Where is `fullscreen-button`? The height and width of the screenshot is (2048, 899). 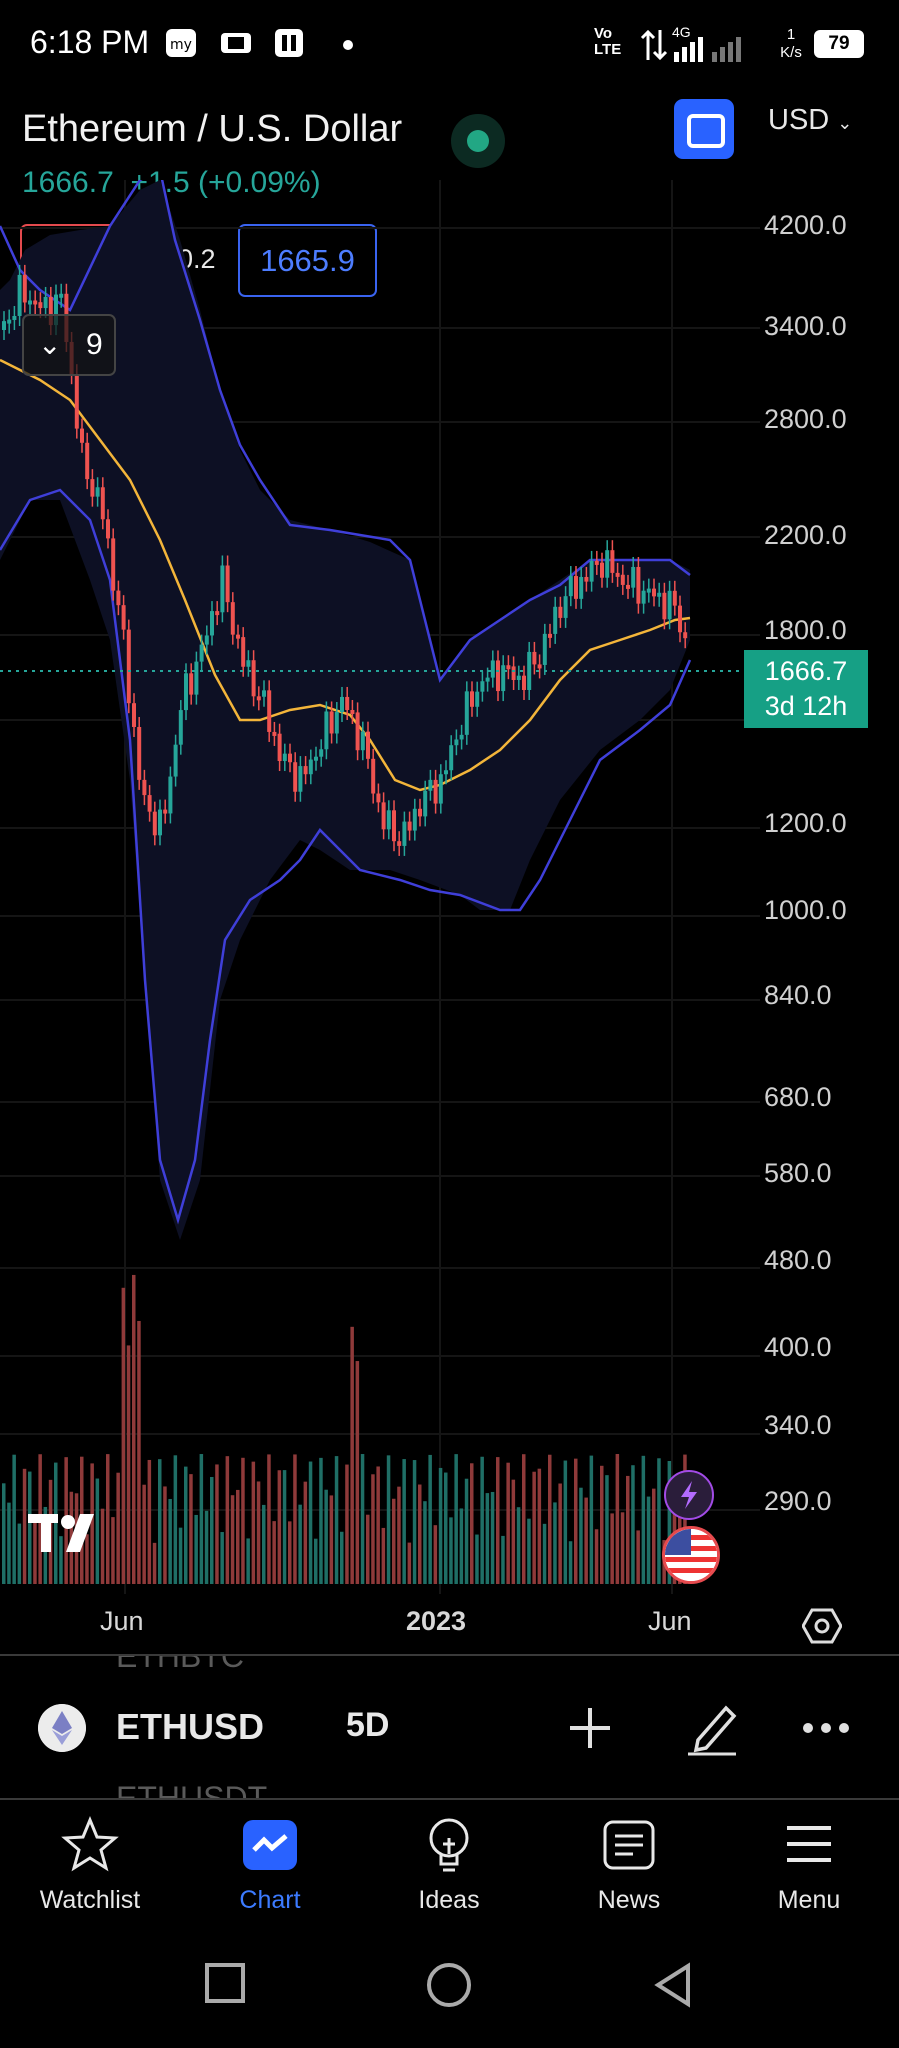 fullscreen-button is located at coordinates (704, 129).